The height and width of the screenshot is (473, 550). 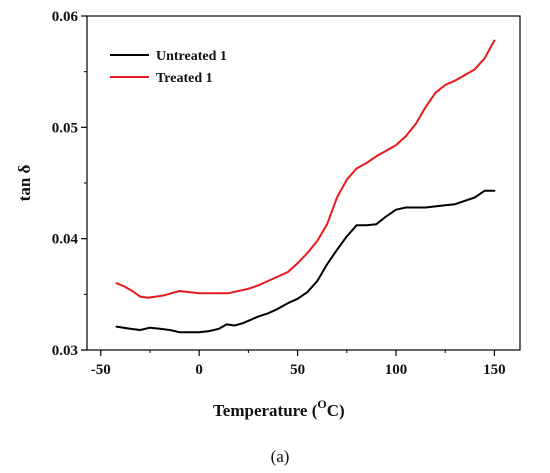 I want to click on y-tick-label: 0.04, so click(x=65, y=240).